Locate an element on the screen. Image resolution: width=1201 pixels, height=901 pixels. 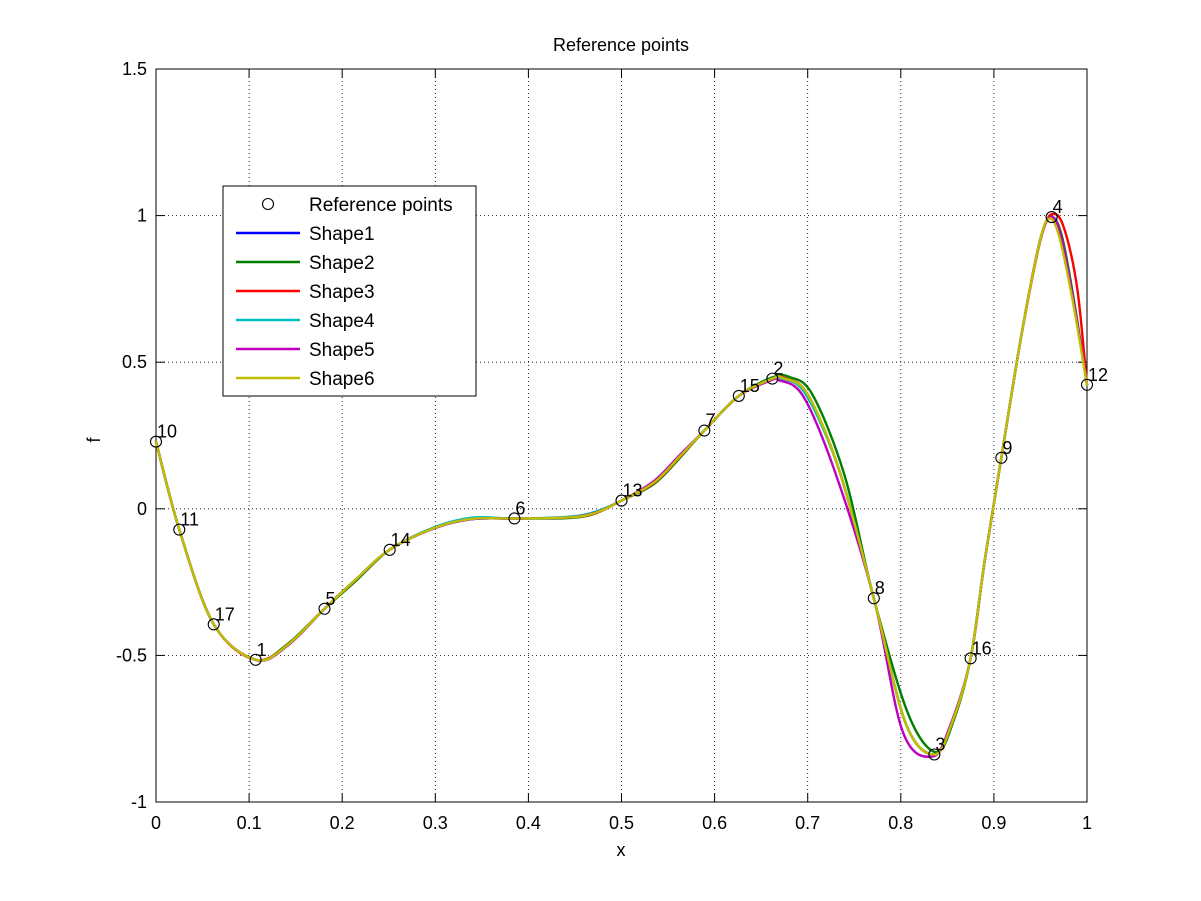
y-tick-label: 1.5 is located at coordinates (134, 69).